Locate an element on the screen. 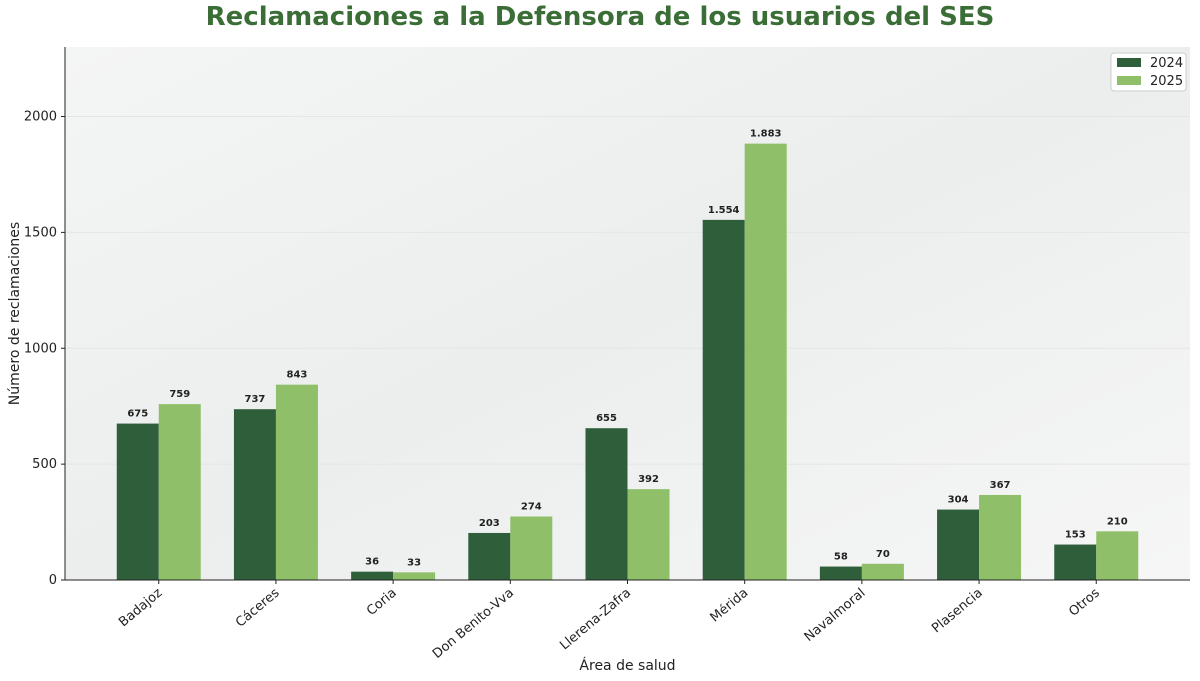  x-tick-label: Badajoz is located at coordinates (140, 607).